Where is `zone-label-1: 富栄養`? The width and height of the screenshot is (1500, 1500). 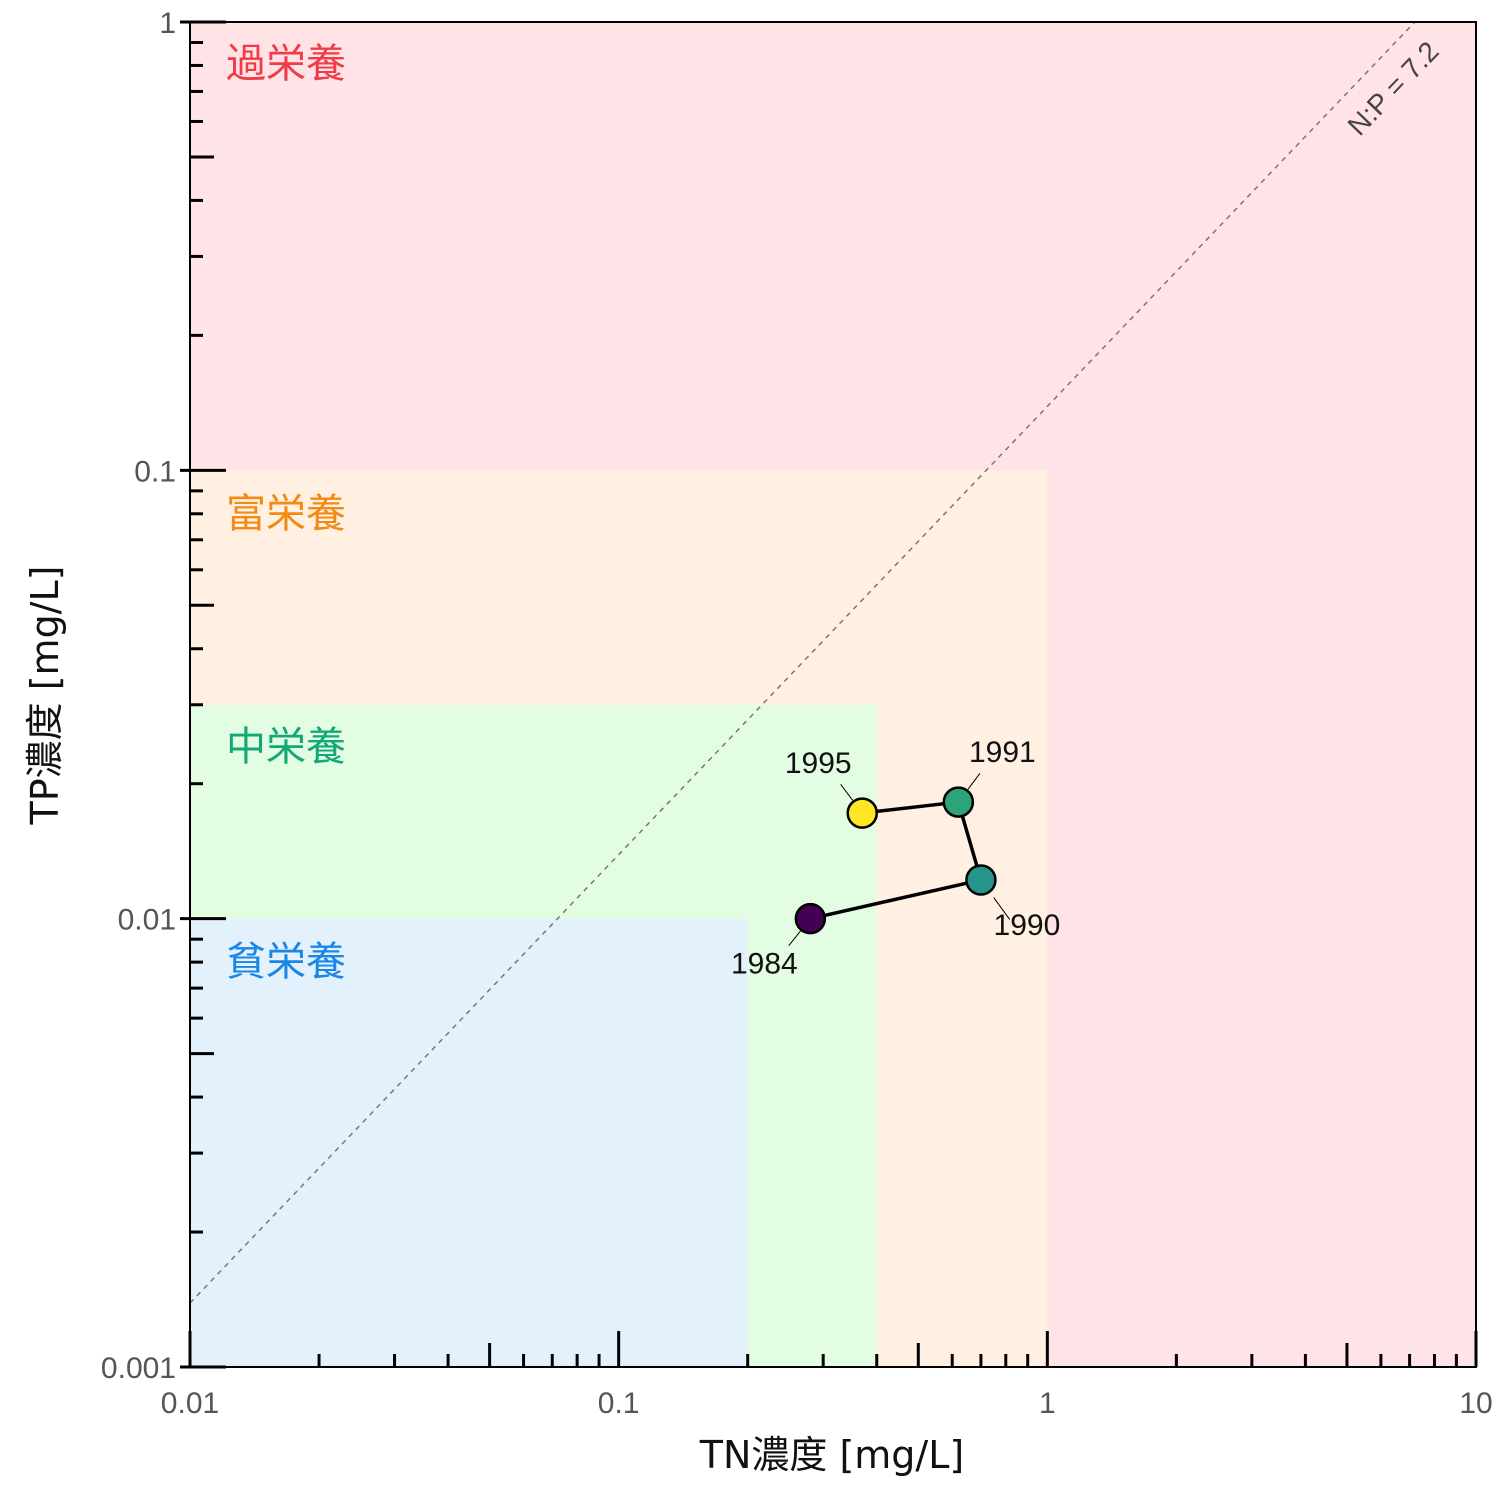 zone-label-1: 富栄養 is located at coordinates (286, 514).